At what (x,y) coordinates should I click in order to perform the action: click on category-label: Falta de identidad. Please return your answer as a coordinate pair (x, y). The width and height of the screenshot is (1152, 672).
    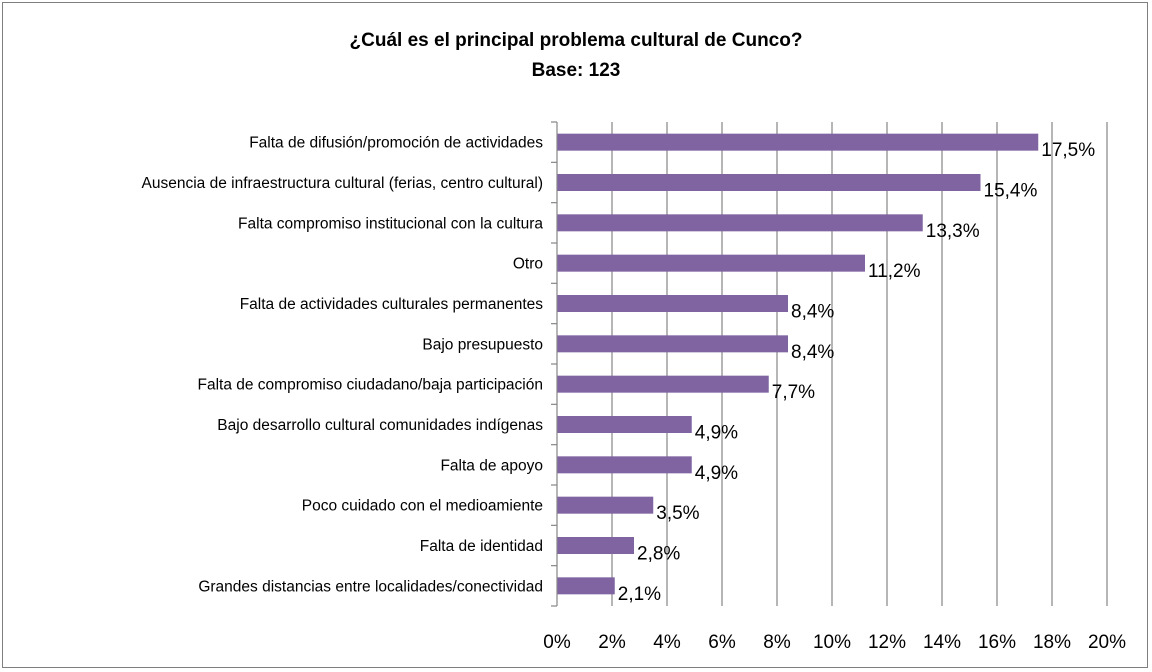
    Looking at the image, I should click on (481, 546).